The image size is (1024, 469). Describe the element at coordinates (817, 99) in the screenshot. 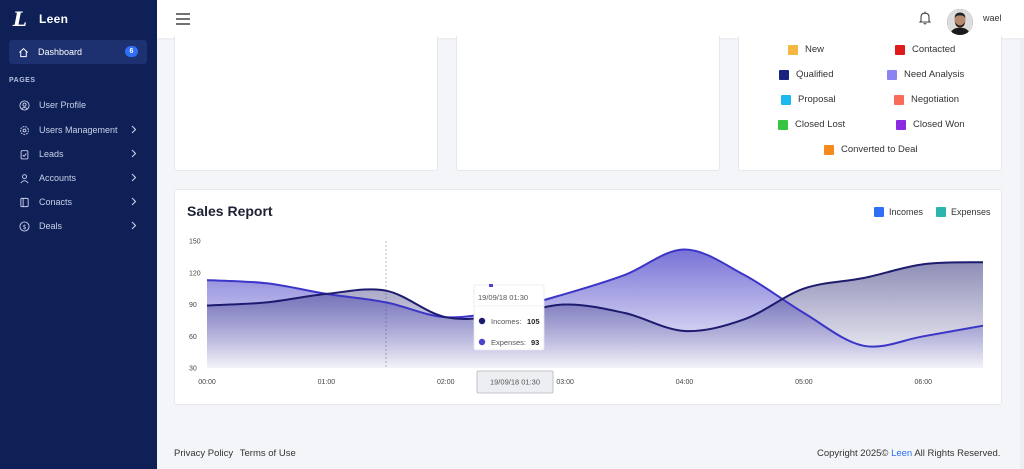

I see `legend-label: Proposal` at that location.